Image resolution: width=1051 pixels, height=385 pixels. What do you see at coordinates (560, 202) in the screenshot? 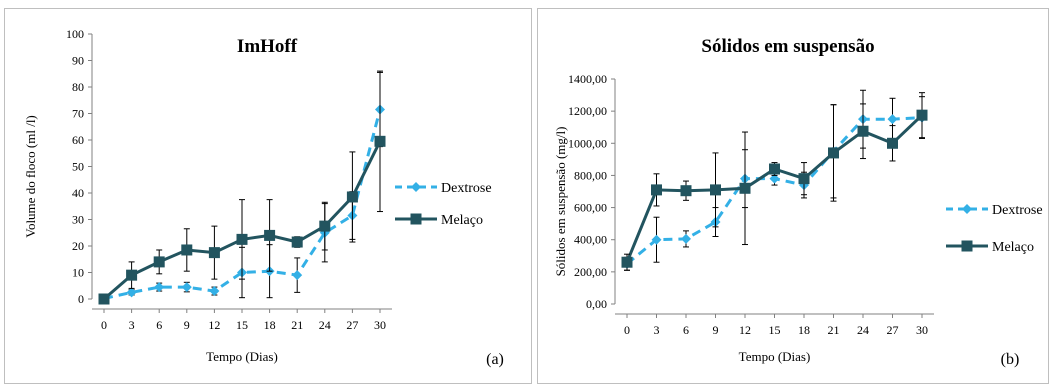
I see `y-axis-label: Sólidos em suspensão (mg/l)` at bounding box center [560, 202].